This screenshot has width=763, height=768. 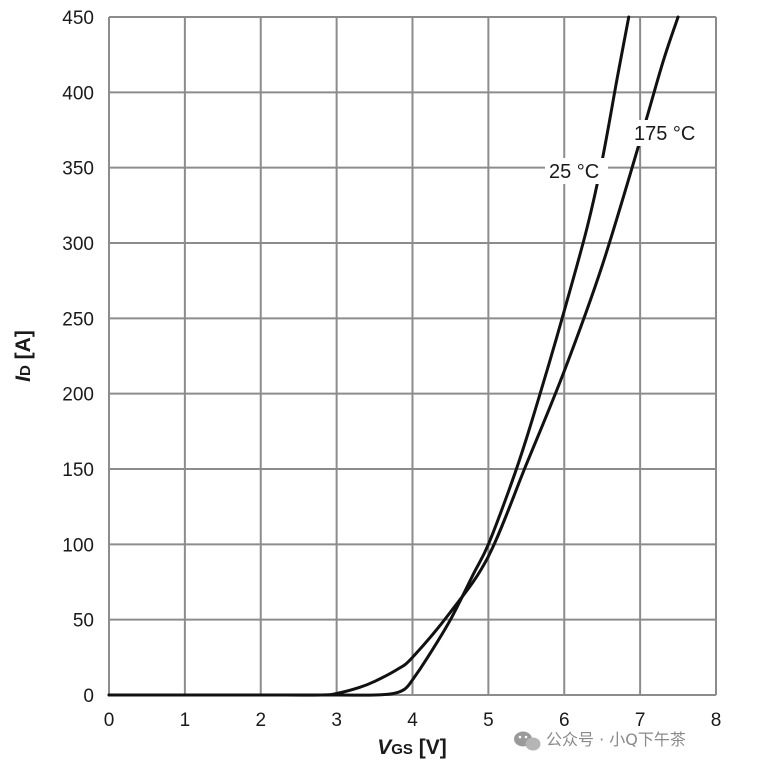 What do you see at coordinates (78, 319) in the screenshot?
I see `y-tick-250: 250` at bounding box center [78, 319].